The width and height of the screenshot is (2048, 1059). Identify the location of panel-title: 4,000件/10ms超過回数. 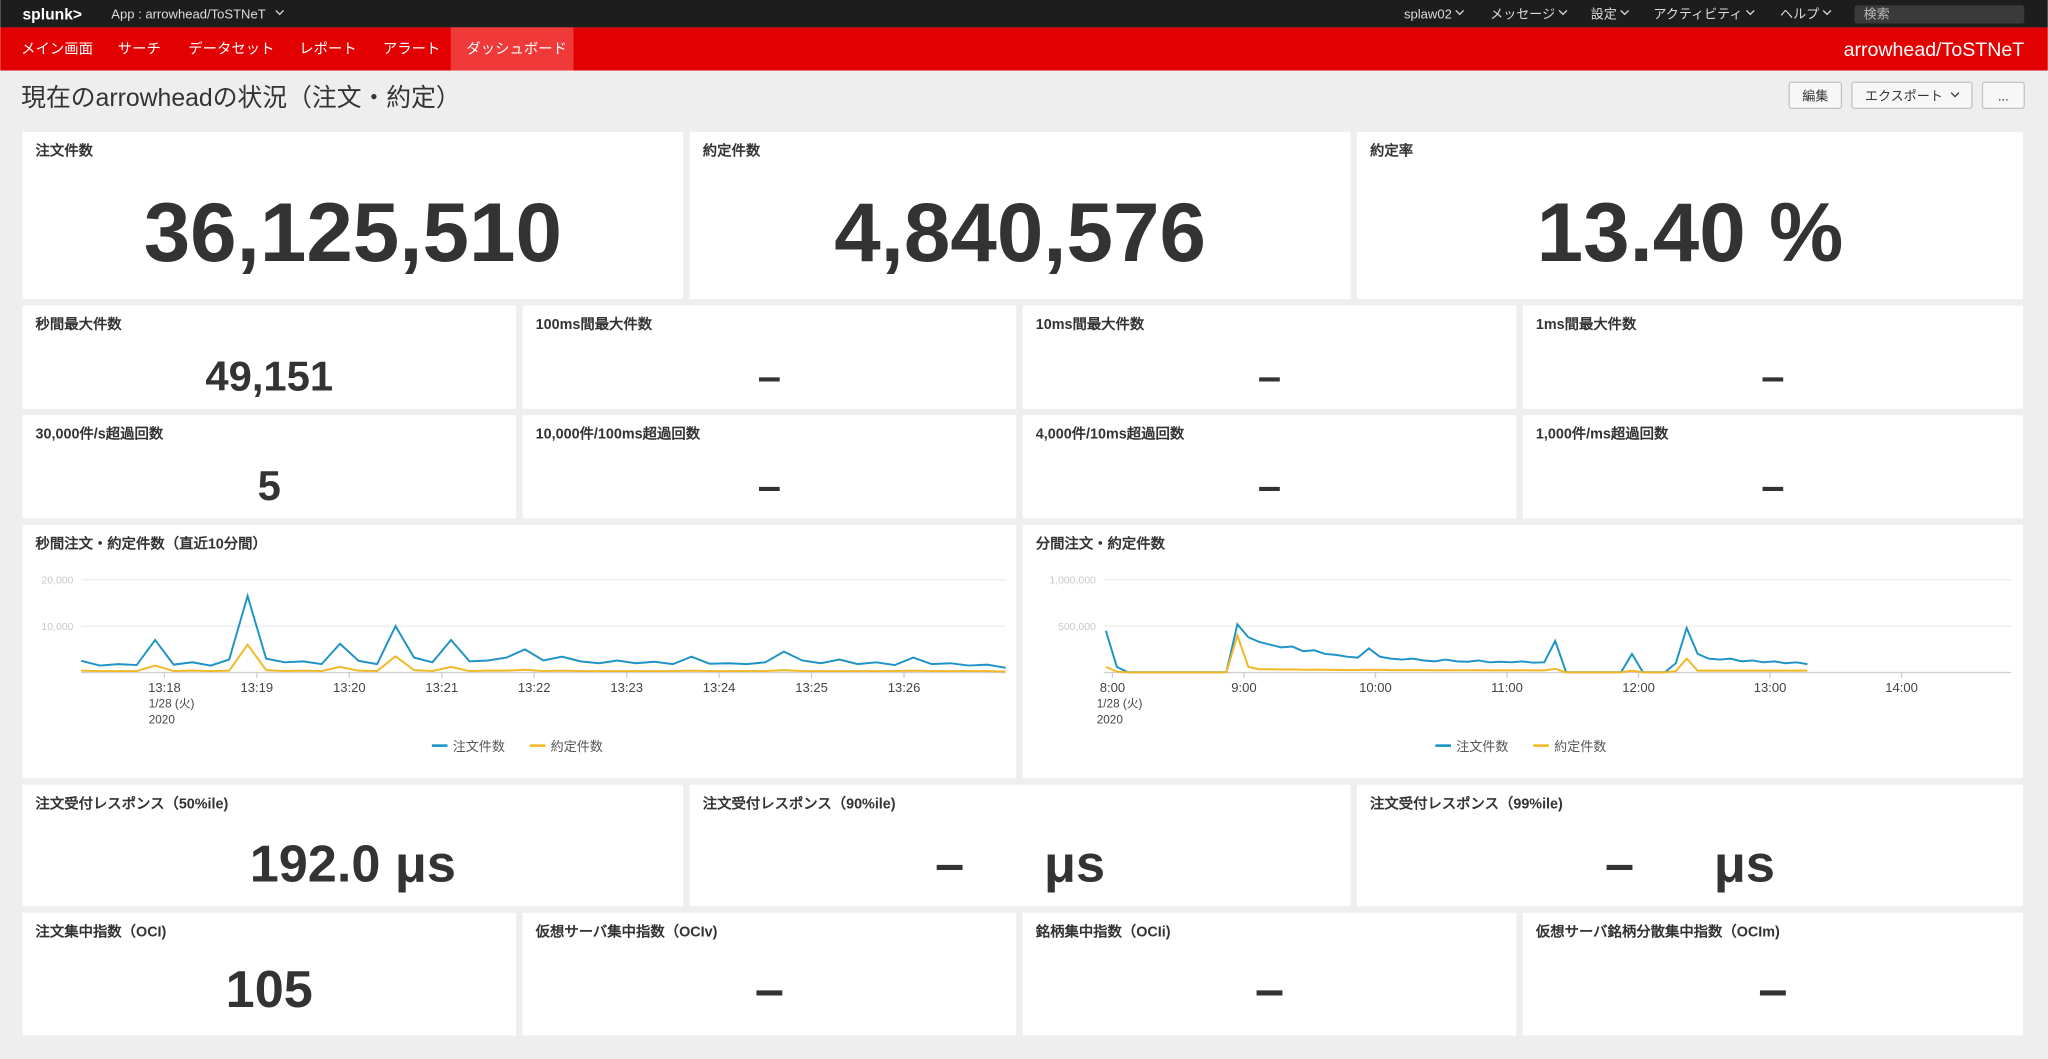
(1110, 434).